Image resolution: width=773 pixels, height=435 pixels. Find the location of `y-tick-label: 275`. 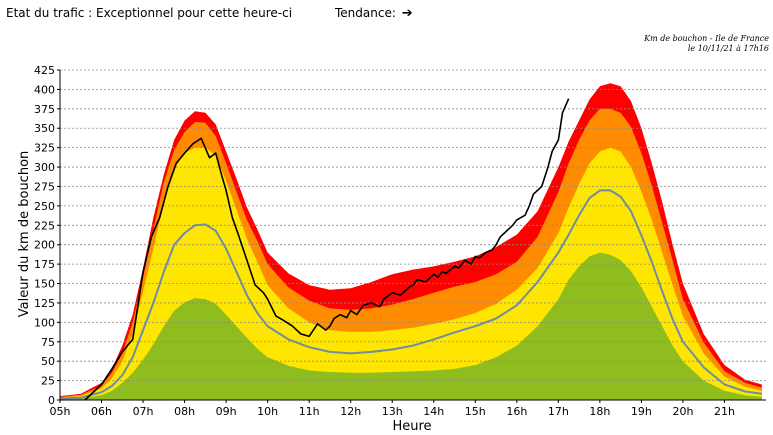

y-tick-label: 275 is located at coordinates (44, 186).